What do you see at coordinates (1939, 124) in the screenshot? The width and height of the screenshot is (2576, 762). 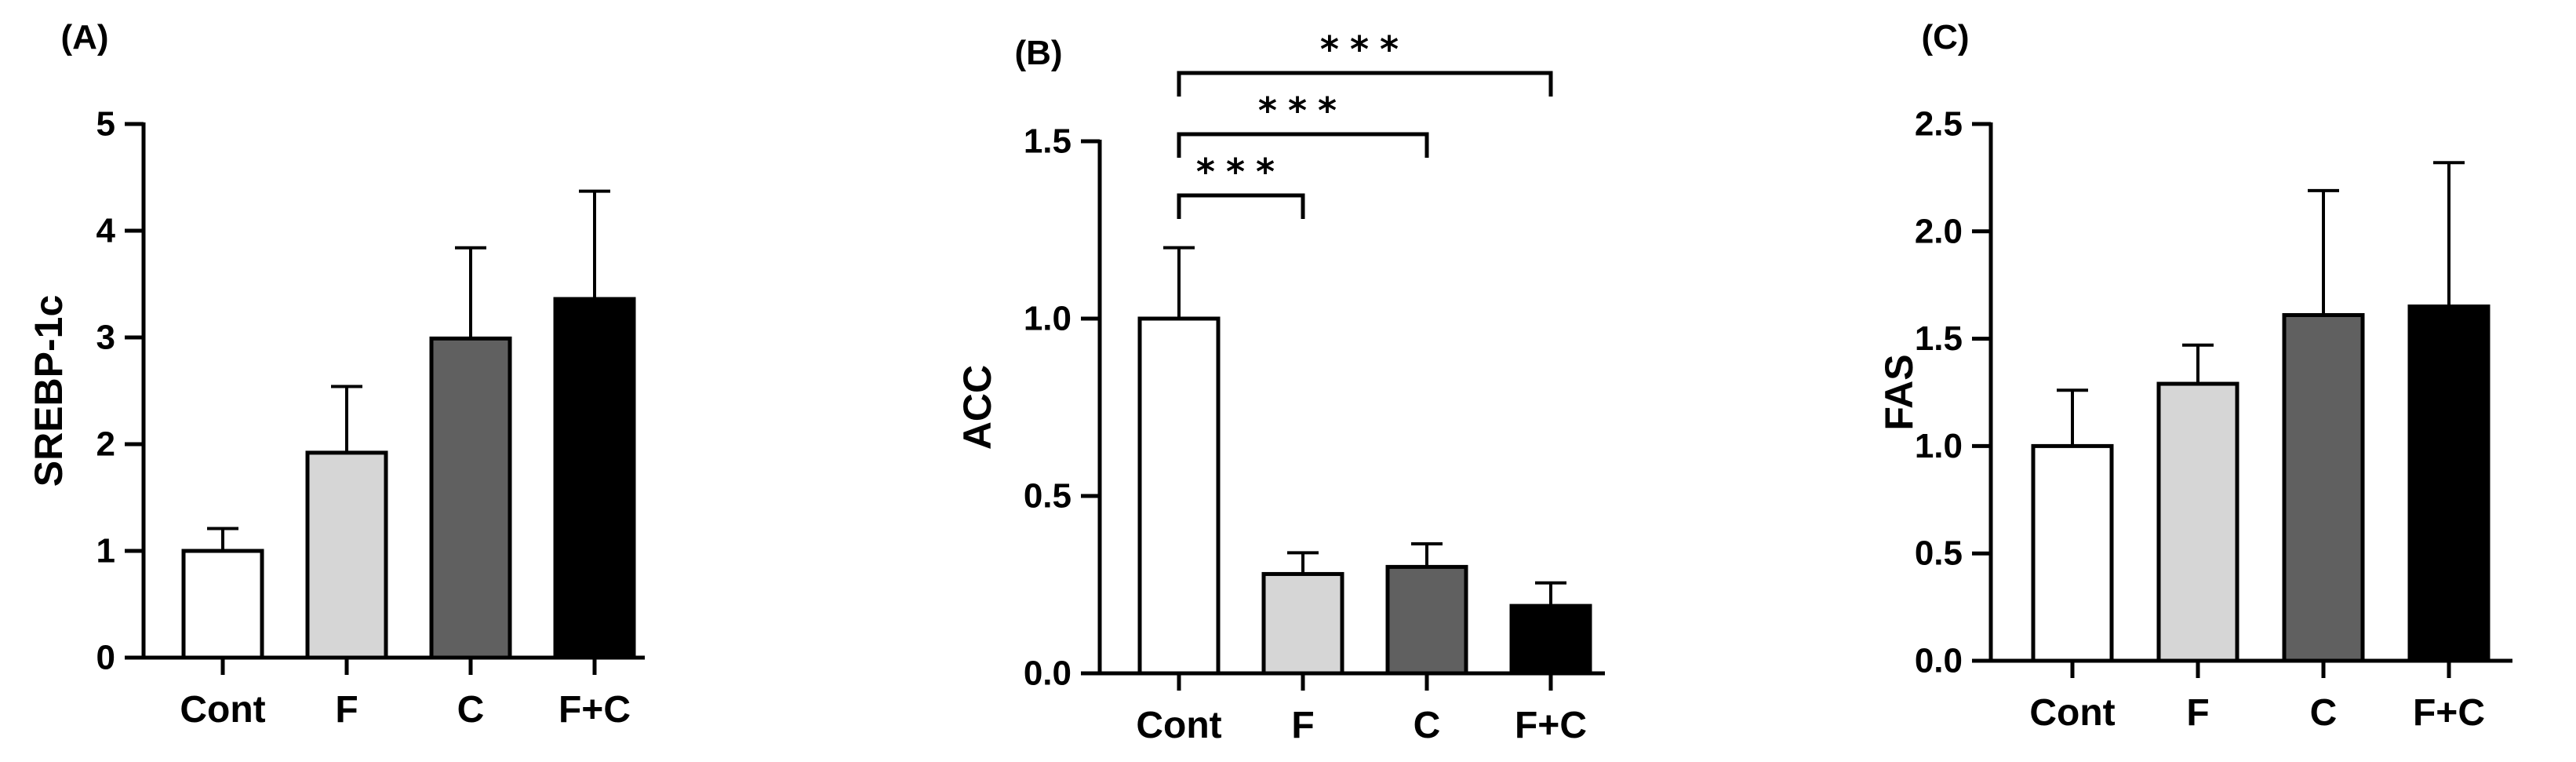 I see `y-tick-label: 2.5` at bounding box center [1939, 124].